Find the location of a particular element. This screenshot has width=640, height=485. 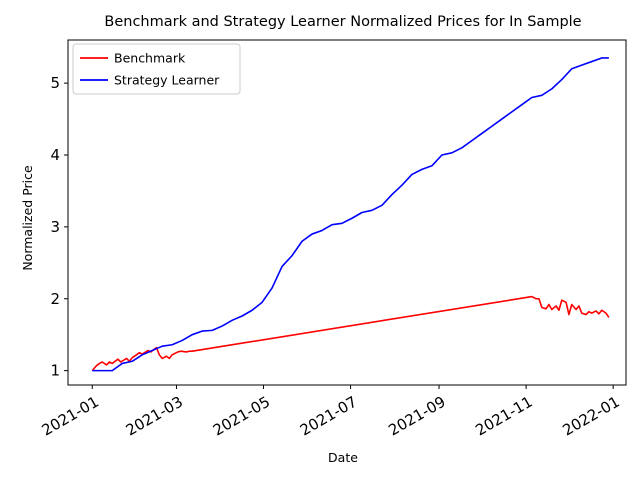

y-axis: 1 2 3 4 5 is located at coordinates (59, 227).